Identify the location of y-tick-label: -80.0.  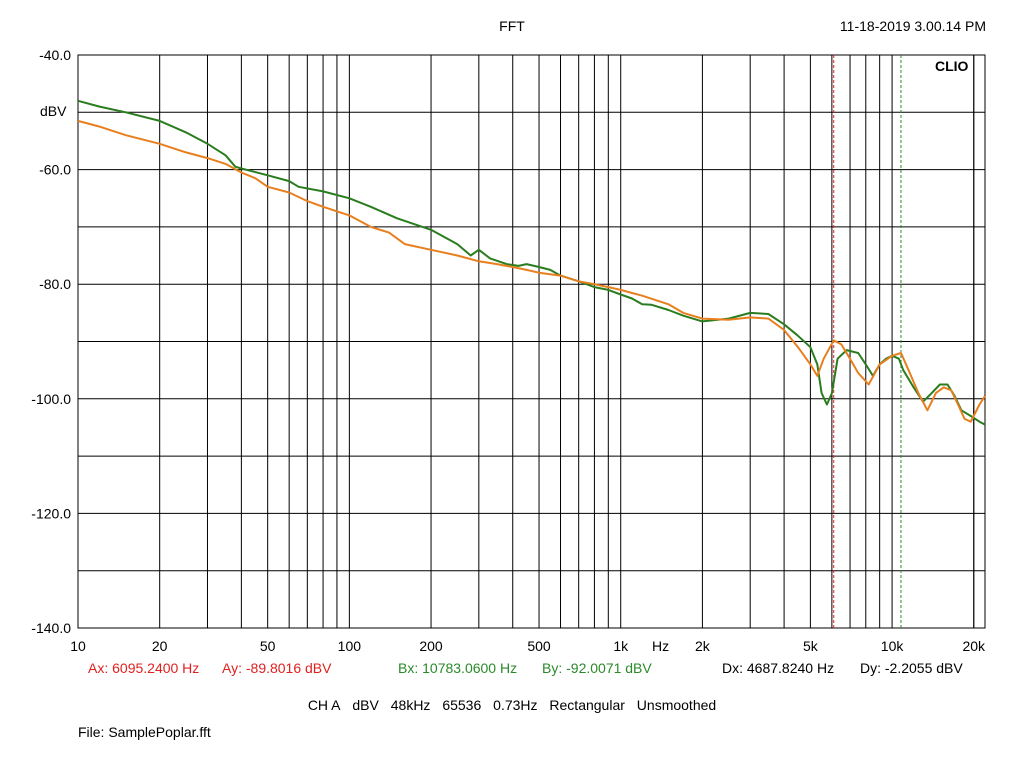
(55, 284).